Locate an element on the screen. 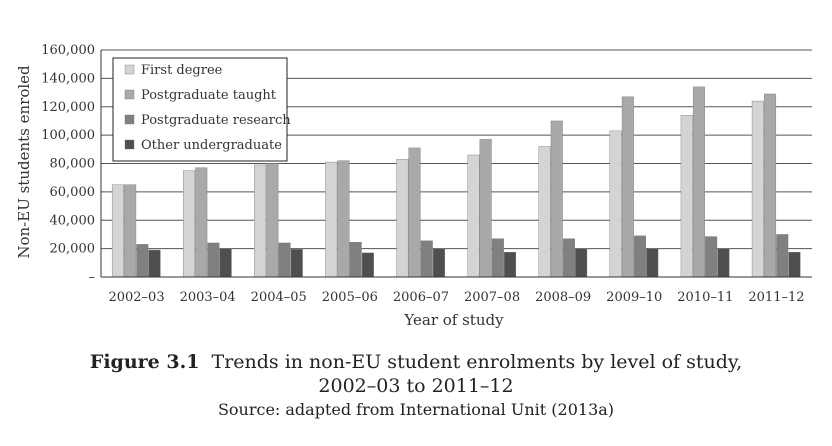 Image resolution: width=832 pixels, height=446 pixels. figure-label: Figure 3.1 is located at coordinates (144, 362).